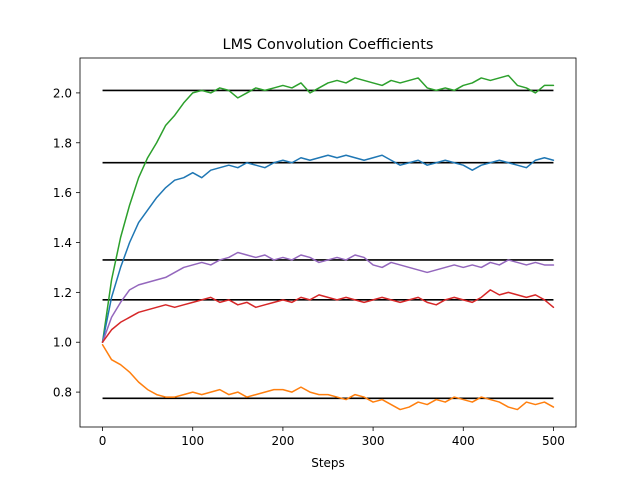 The width and height of the screenshot is (640, 480). Describe the element at coordinates (62, 243) in the screenshot. I see `y-tick-label: 1.4` at that location.